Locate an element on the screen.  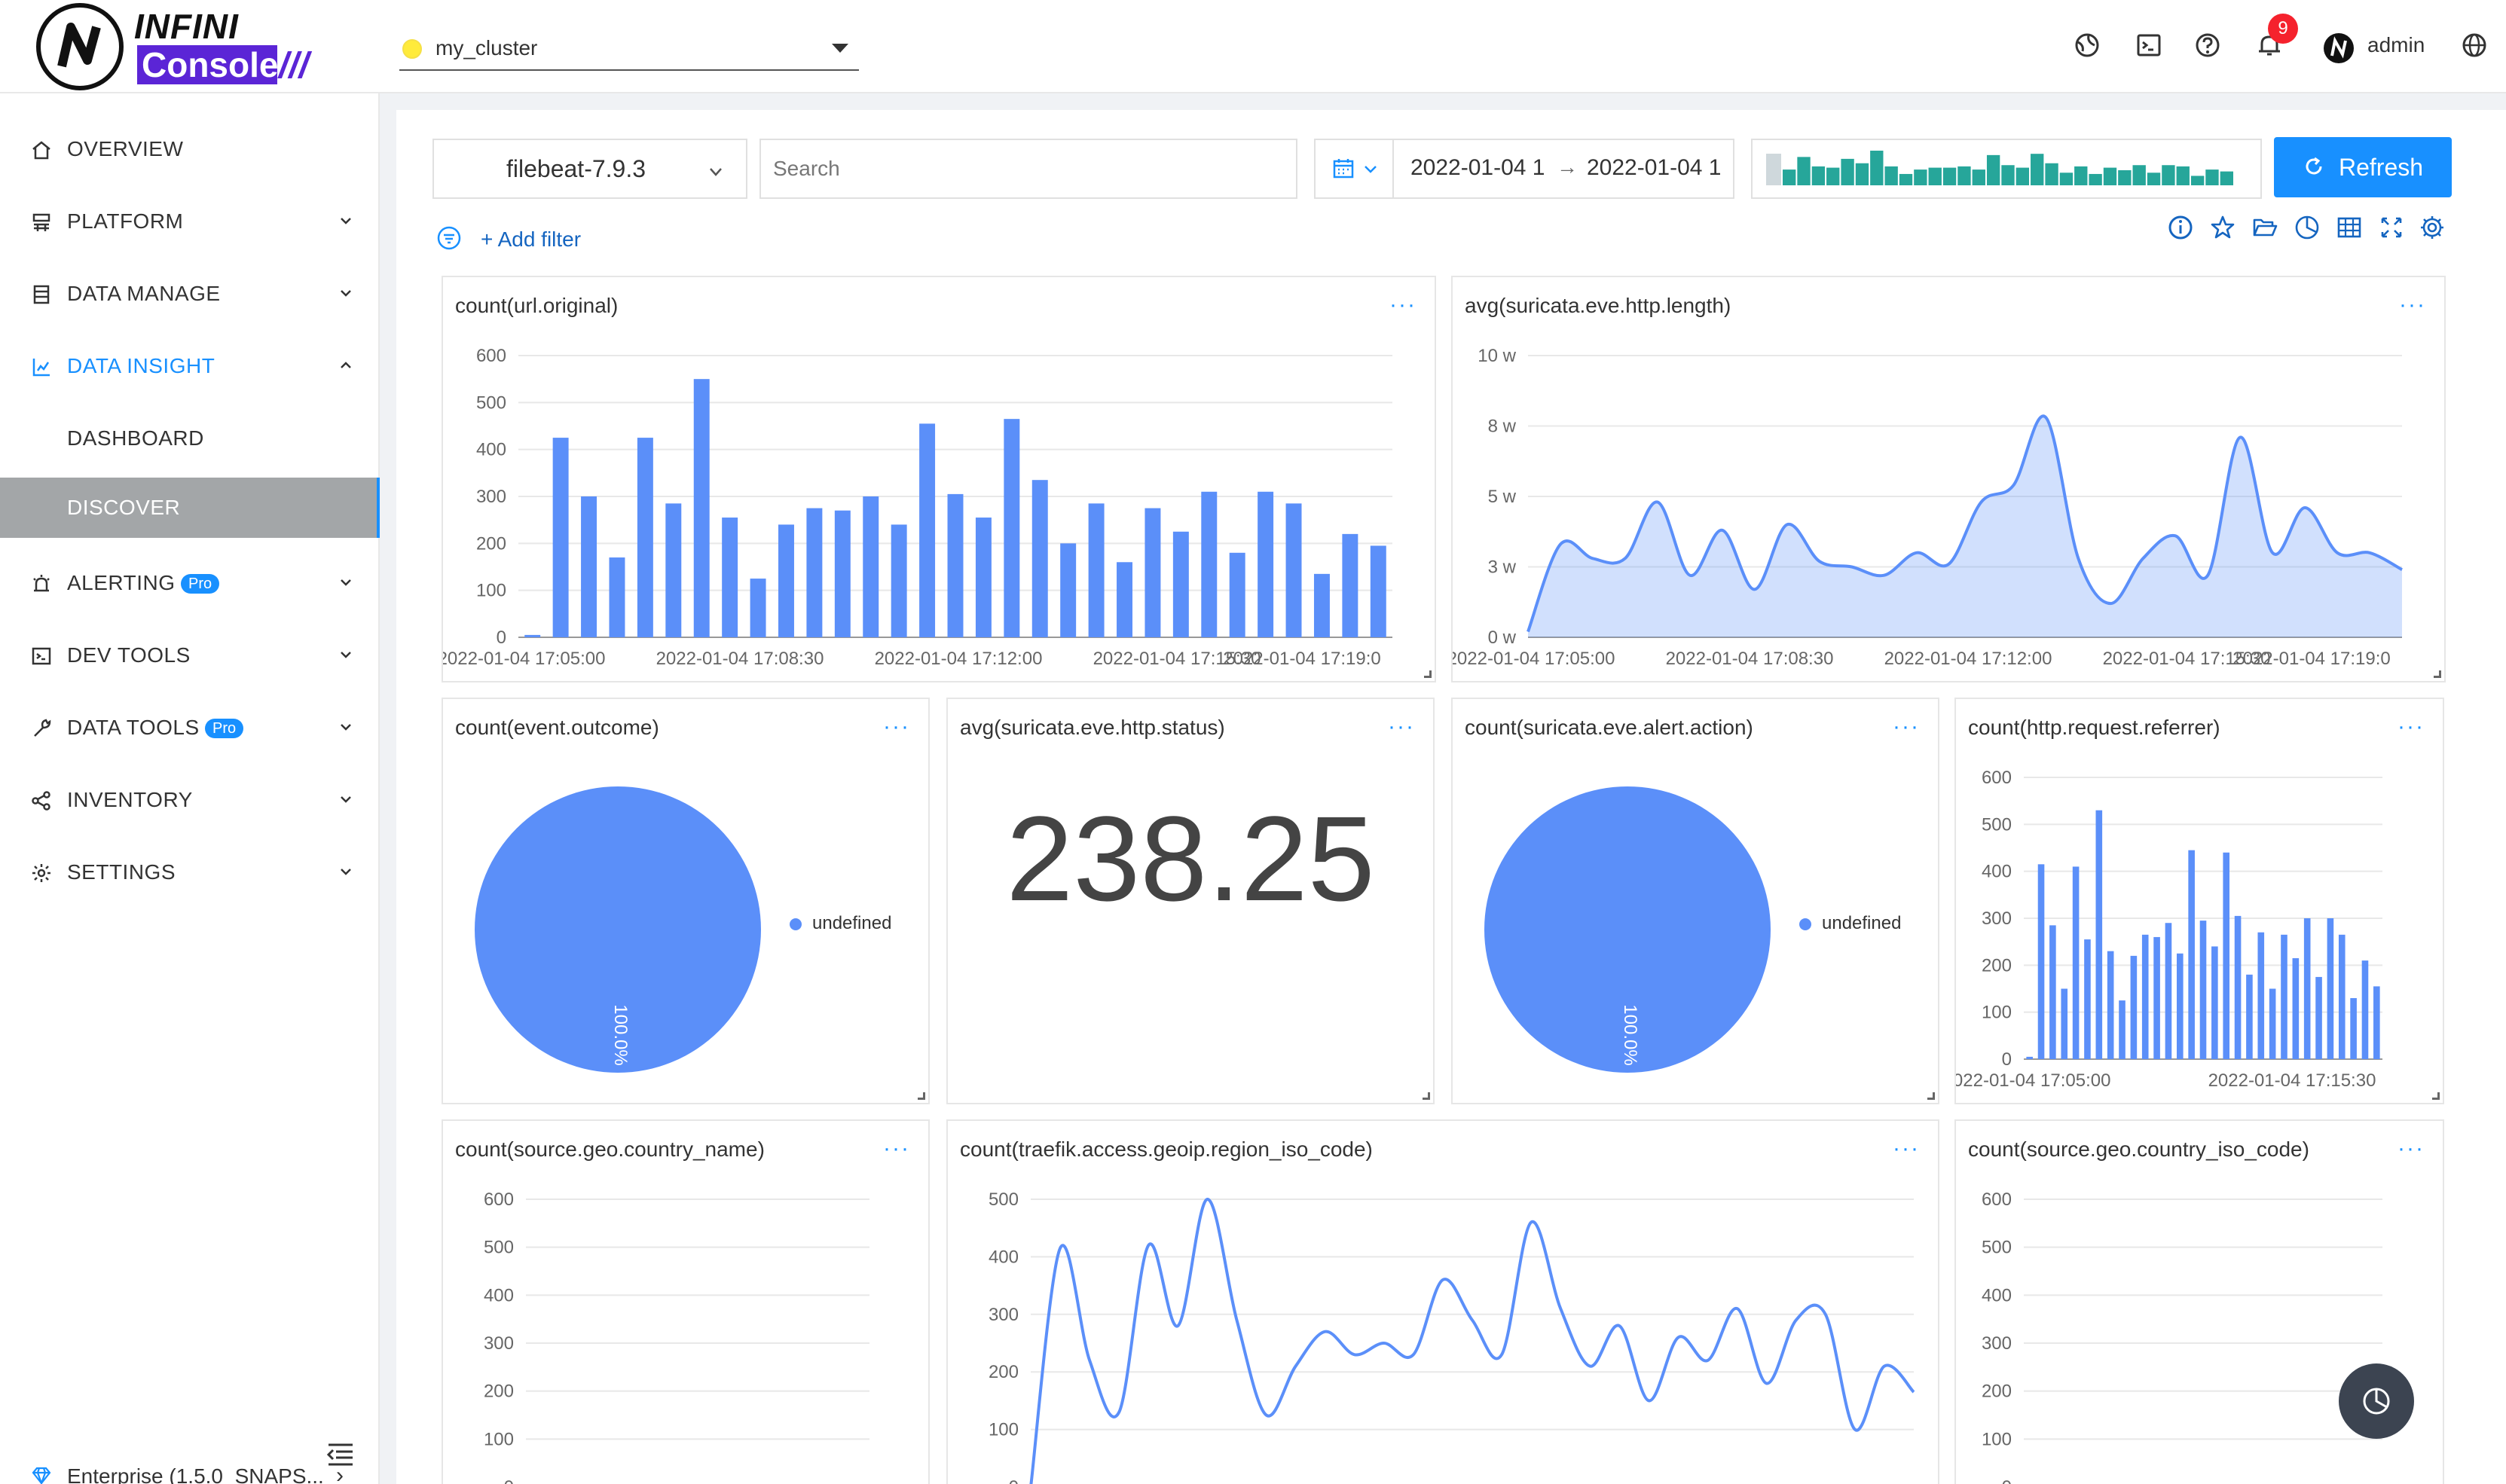
diamond-icon is located at coordinates (41, 1475).